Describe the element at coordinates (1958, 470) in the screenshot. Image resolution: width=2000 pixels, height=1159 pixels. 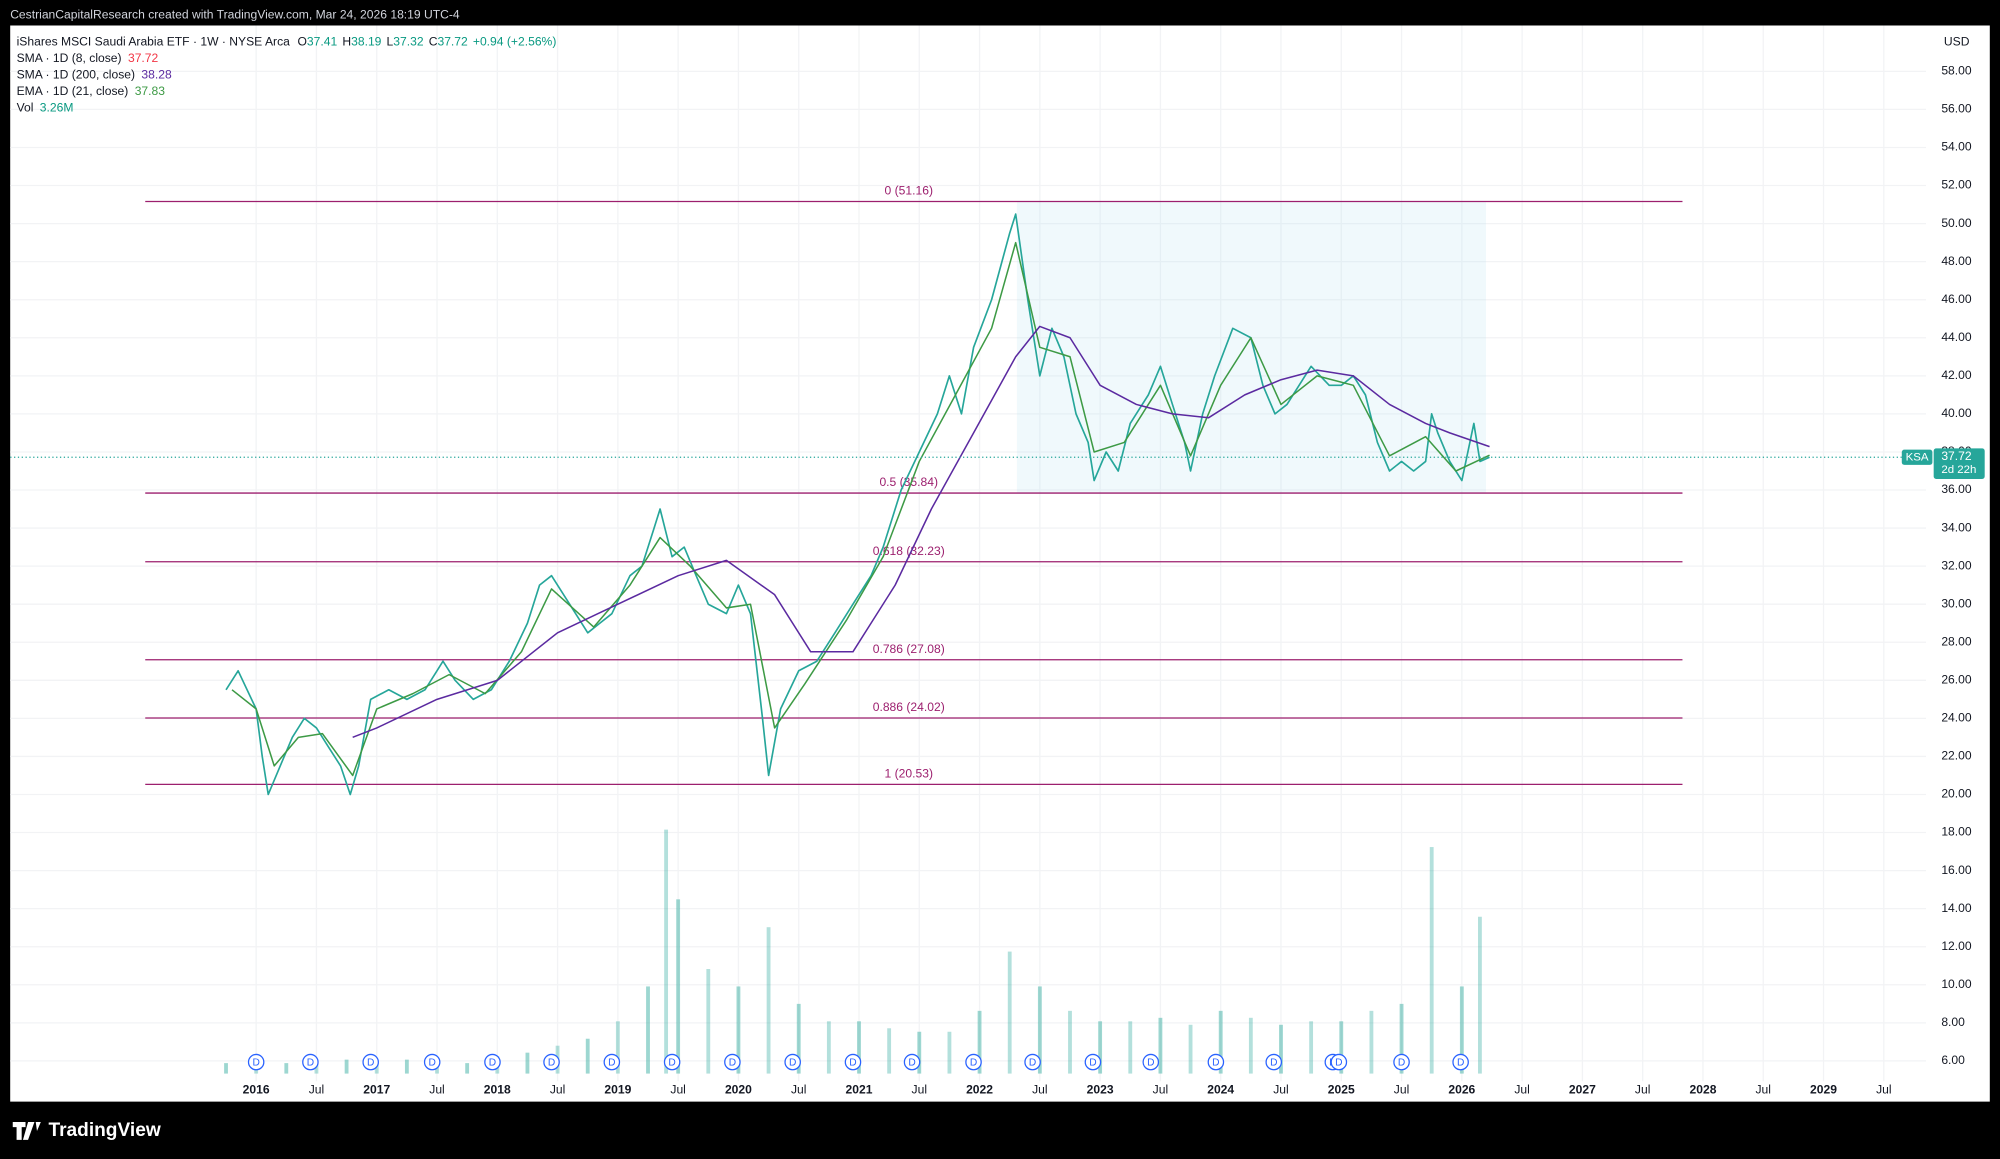
I see `price-tag-countdown: 2d 22h` at that location.